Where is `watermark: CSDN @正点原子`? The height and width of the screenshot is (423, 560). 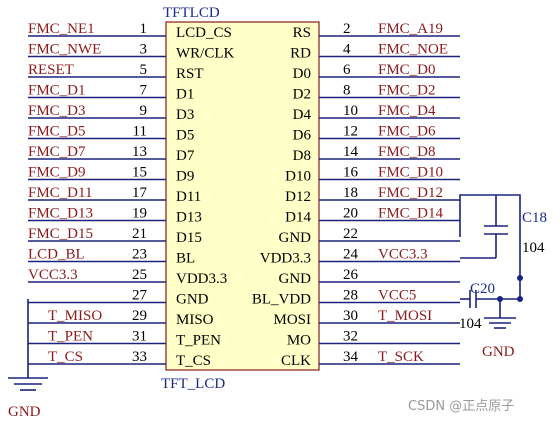 watermark: CSDN @正点原子 is located at coordinates (461, 406).